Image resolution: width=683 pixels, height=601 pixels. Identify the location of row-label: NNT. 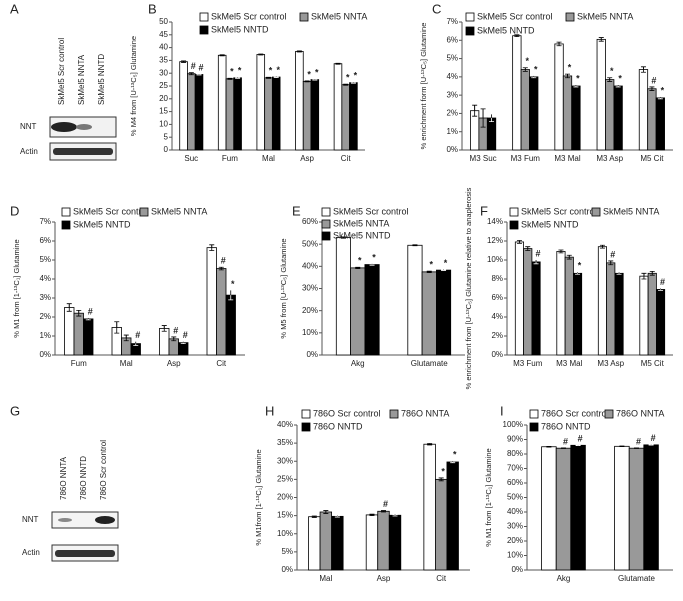
(28, 126).